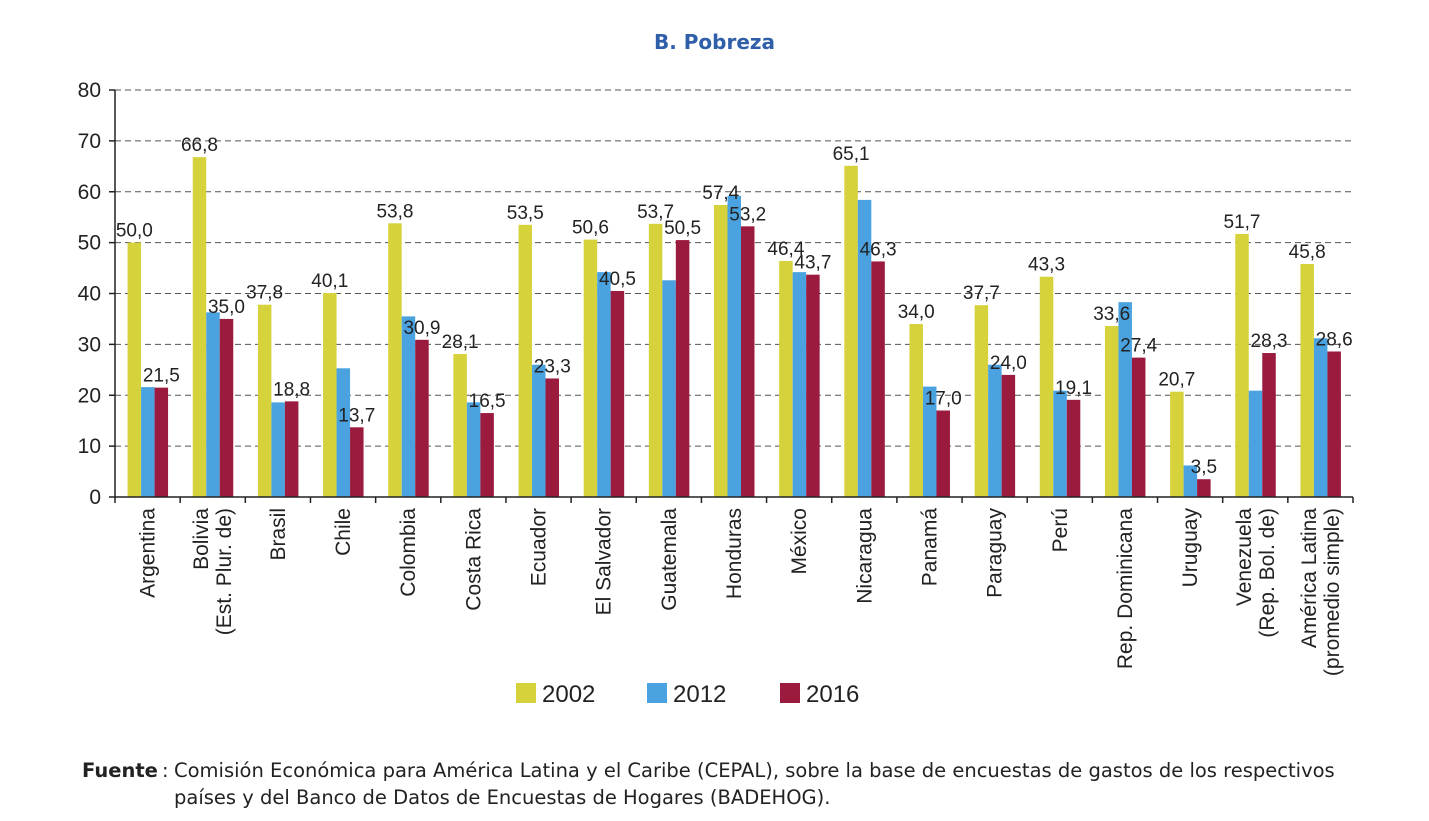  What do you see at coordinates (832, 694) in the screenshot?
I see `legend-label-2016: 2016` at bounding box center [832, 694].